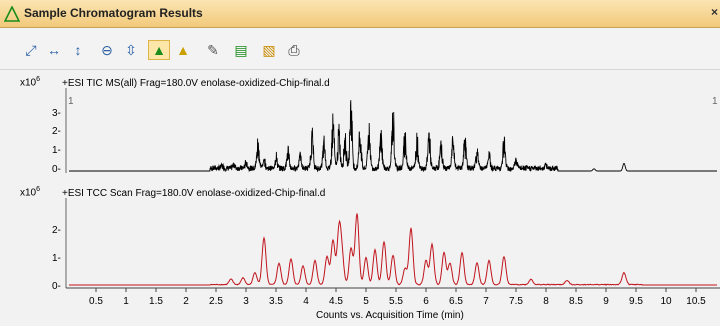 This screenshot has height=326, width=720. Describe the element at coordinates (276, 301) in the screenshot. I see `x-tick-label: 3.5` at that location.